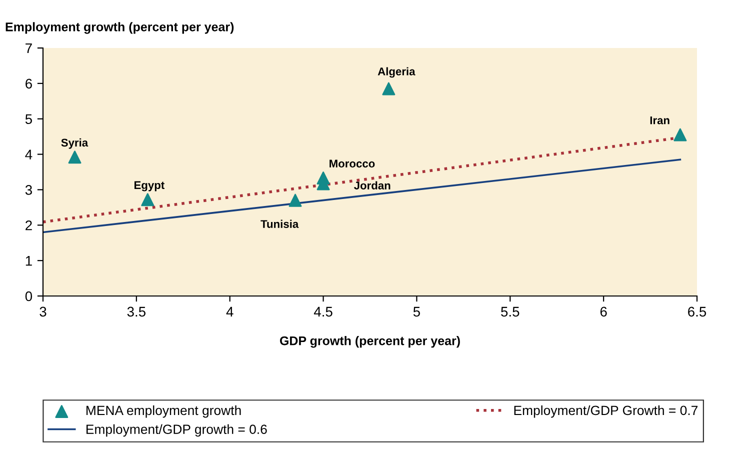 Image resolution: width=732 pixels, height=453 pixels. Describe the element at coordinates (176, 430) in the screenshot. I see `legend-label: Employment/GDP growth = 0.6` at that location.